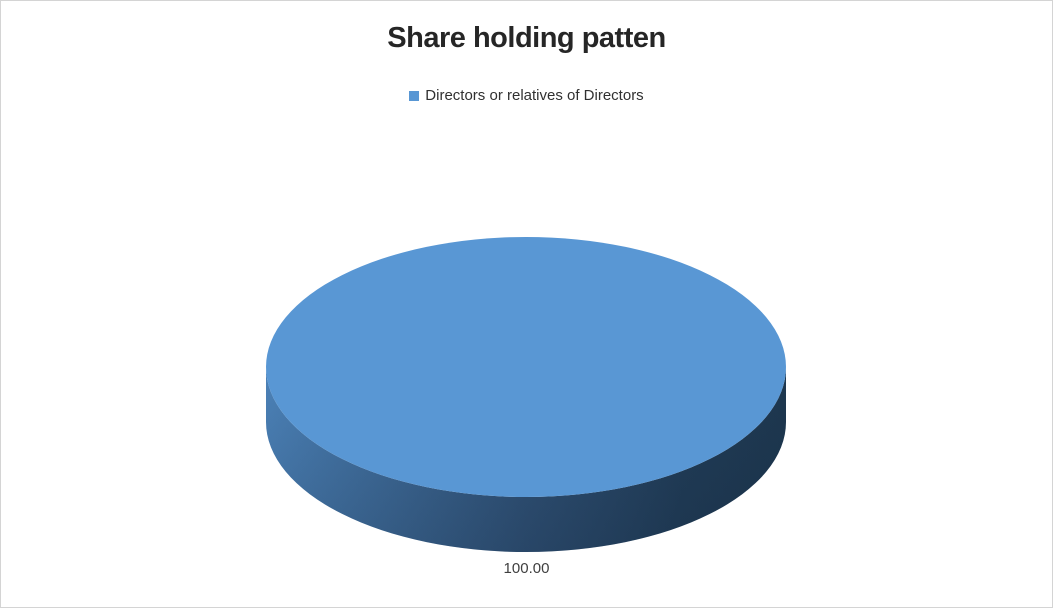 The height and width of the screenshot is (608, 1053). I want to click on legend-item: Directors or relatives of Directors, so click(526, 95).